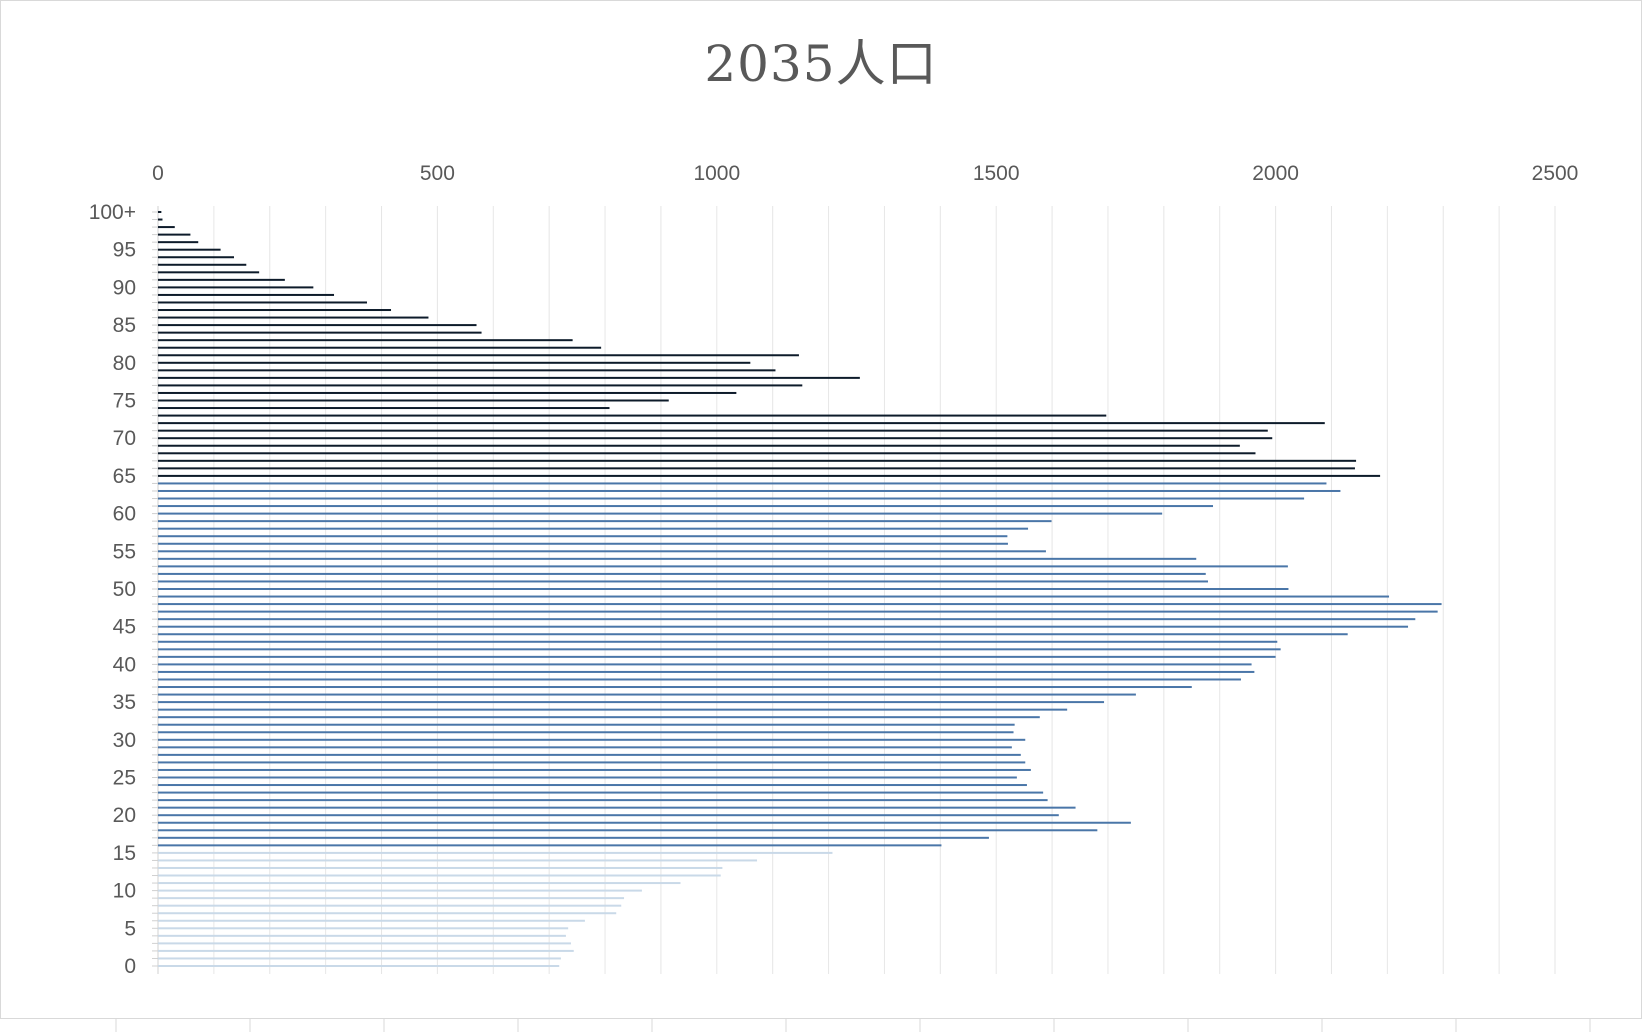 The height and width of the screenshot is (1032, 1642). Describe the element at coordinates (124, 853) in the screenshot. I see `y-tick-label: 15` at that location.